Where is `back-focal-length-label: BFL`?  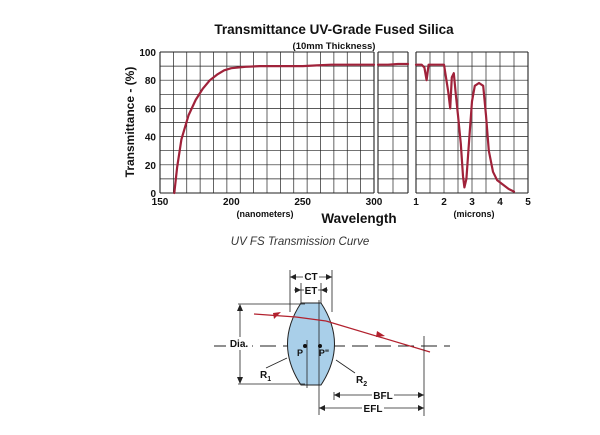 back-focal-length-label: BFL is located at coordinates (382, 396).